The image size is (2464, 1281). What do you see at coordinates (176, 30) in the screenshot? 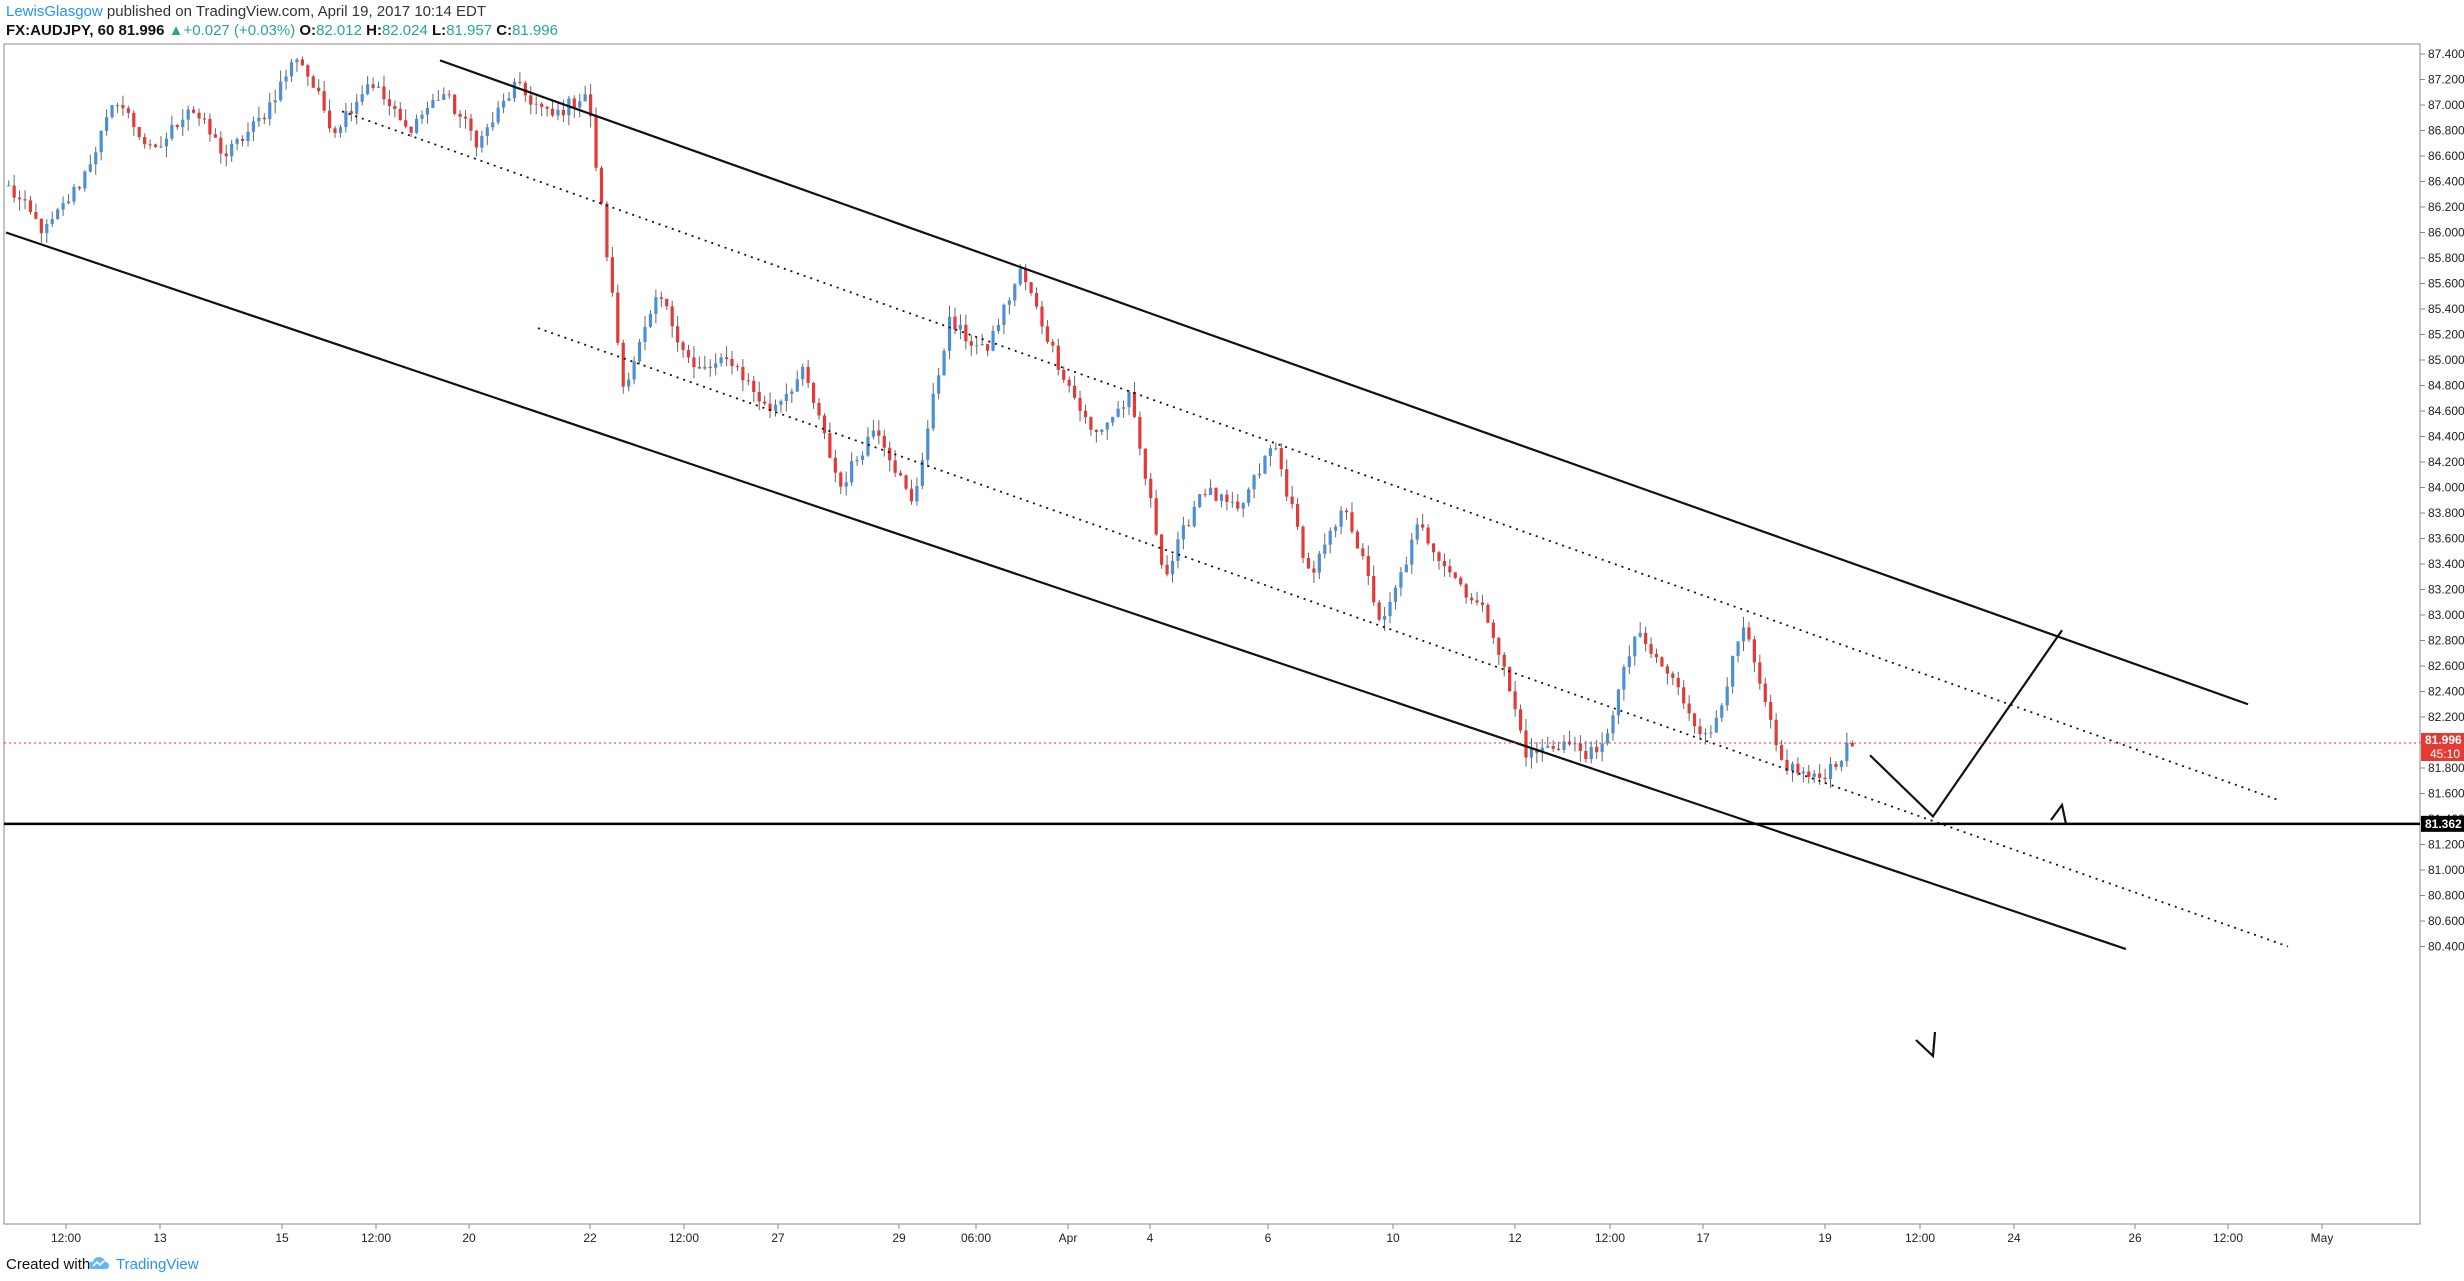
I see `up-arrow-icon: ▲` at bounding box center [176, 30].